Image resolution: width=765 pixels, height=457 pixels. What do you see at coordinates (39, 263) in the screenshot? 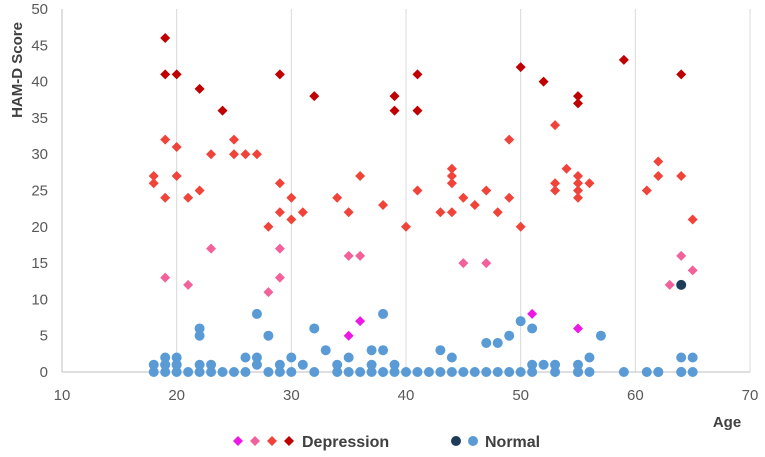
I see `y-tick-label: 15` at bounding box center [39, 263].